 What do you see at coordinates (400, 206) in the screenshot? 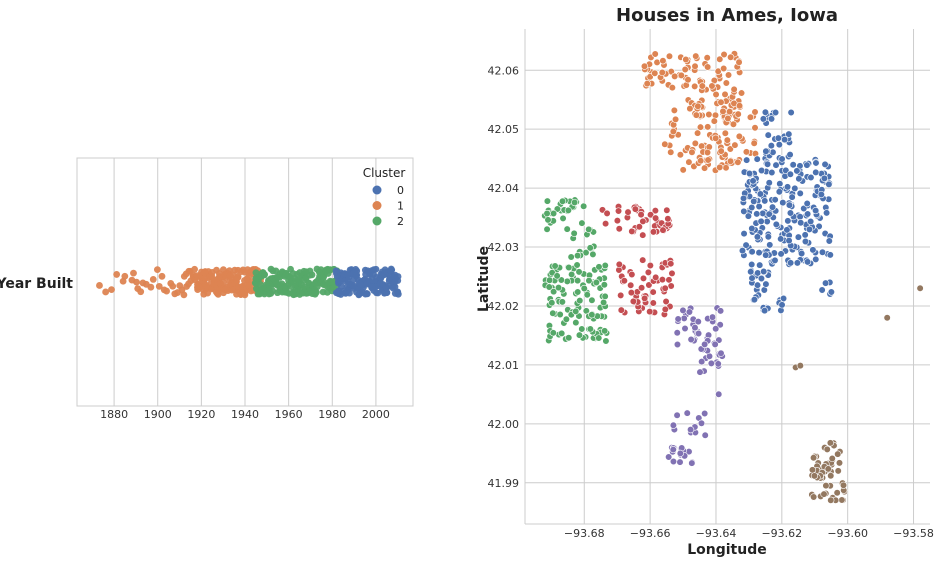
I see `legend-label-1: 1` at bounding box center [400, 206].